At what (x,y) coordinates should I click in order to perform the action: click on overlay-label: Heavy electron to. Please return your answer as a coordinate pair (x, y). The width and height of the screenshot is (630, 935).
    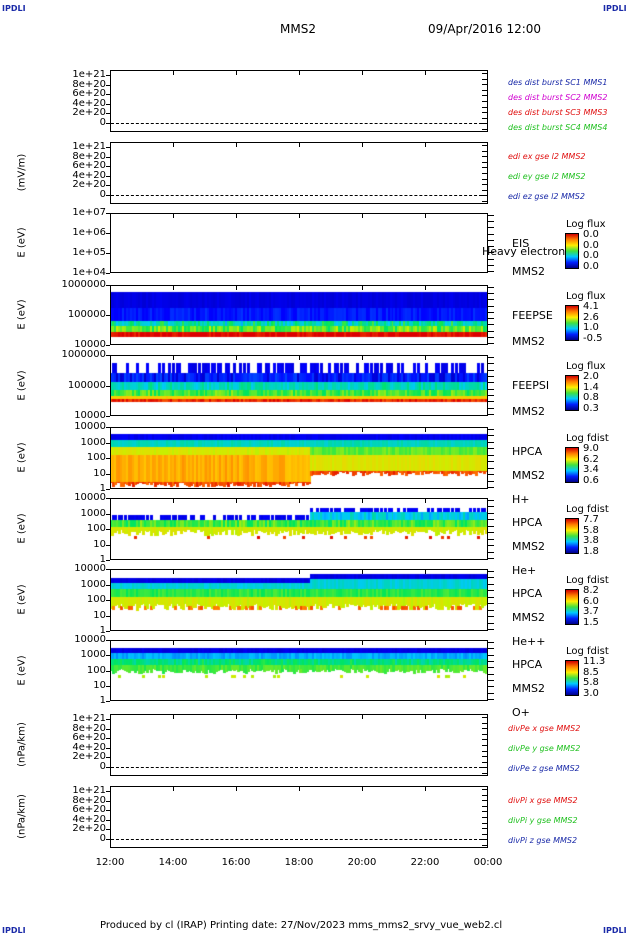
    Looking at the image, I should click on (531, 251).